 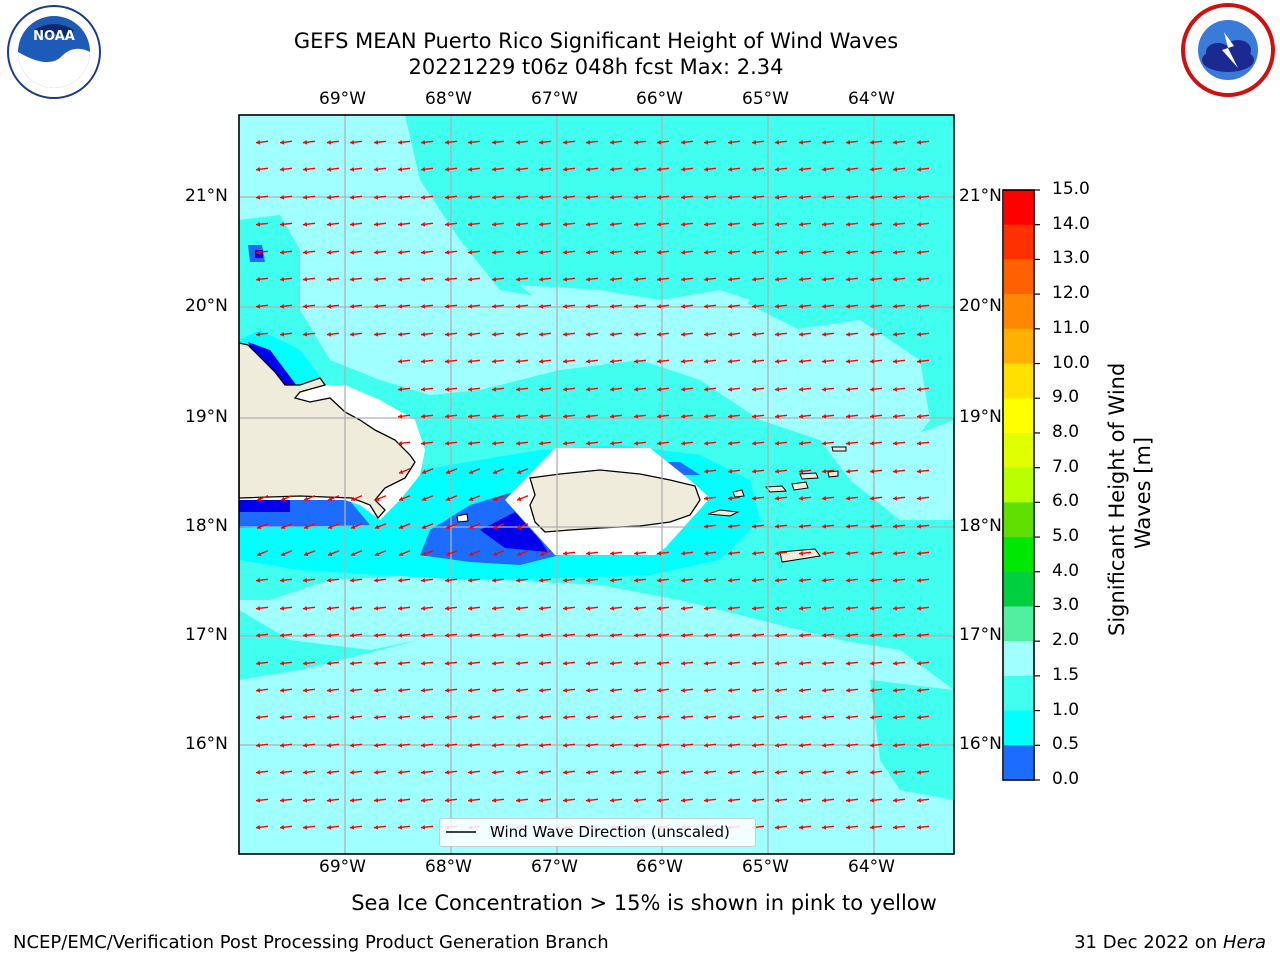 I want to click on legend-label: Wind Wave Direction (unscaled), so click(x=610, y=832).